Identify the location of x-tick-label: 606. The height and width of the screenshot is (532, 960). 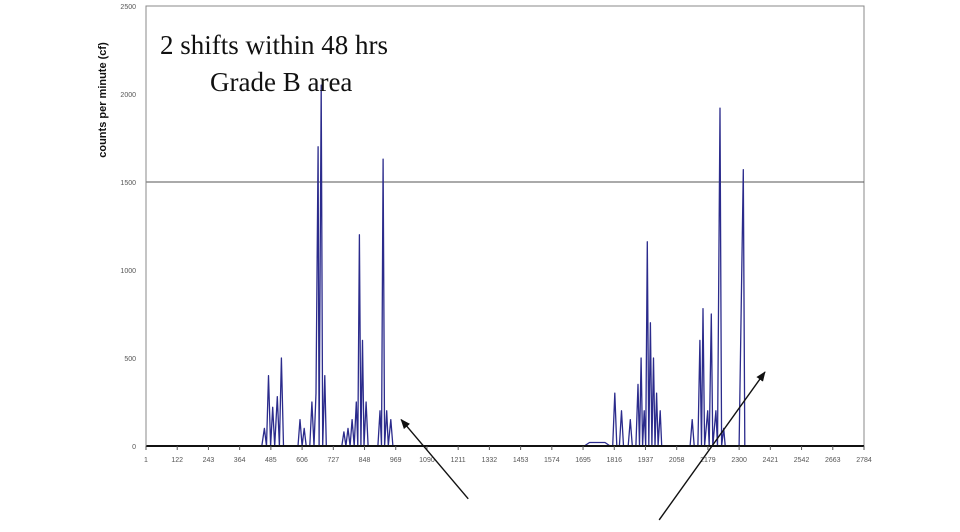
(302, 460).